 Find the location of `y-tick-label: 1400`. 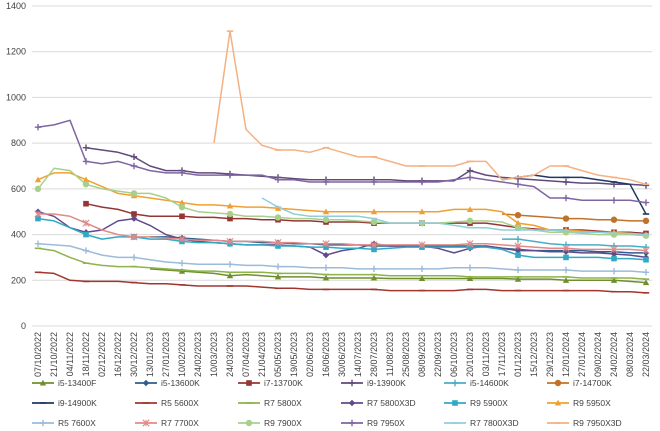

y-tick-label: 1400 is located at coordinates (16, 6).